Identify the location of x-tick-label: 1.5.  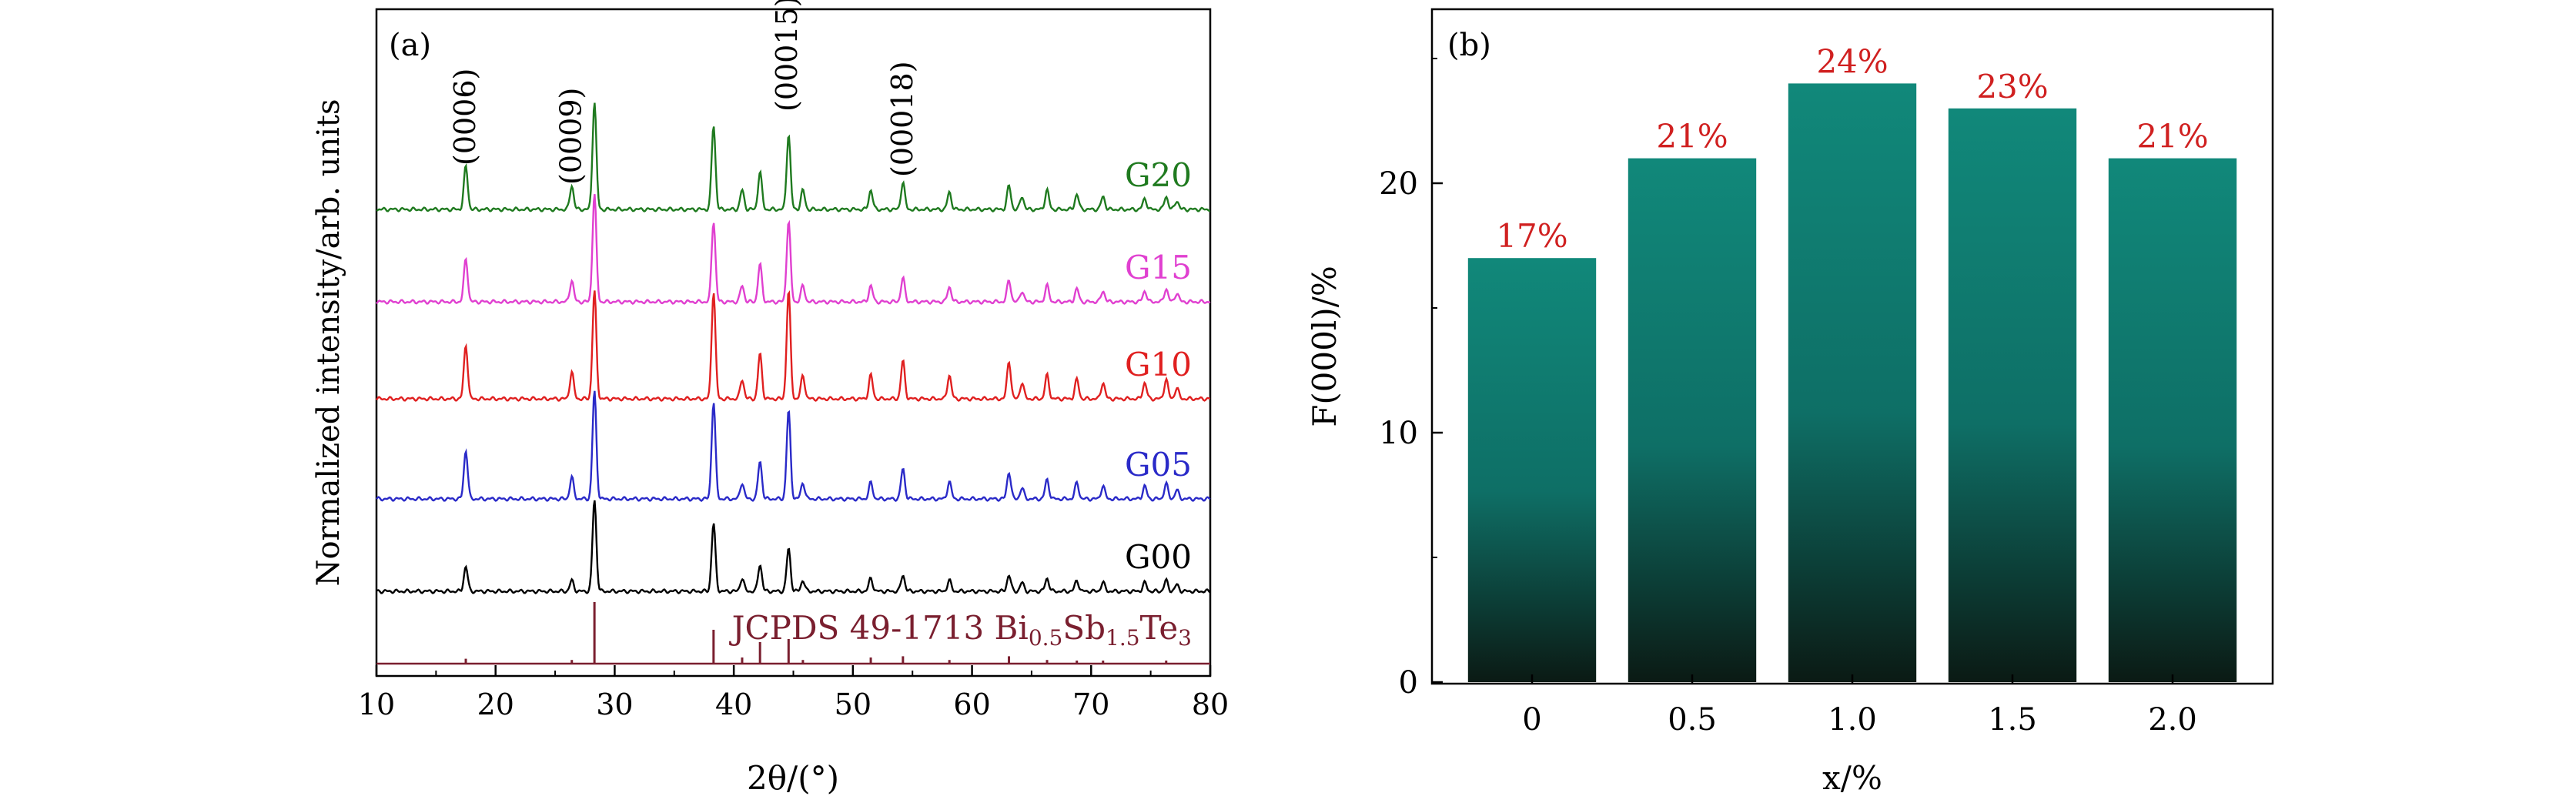
(2012, 720).